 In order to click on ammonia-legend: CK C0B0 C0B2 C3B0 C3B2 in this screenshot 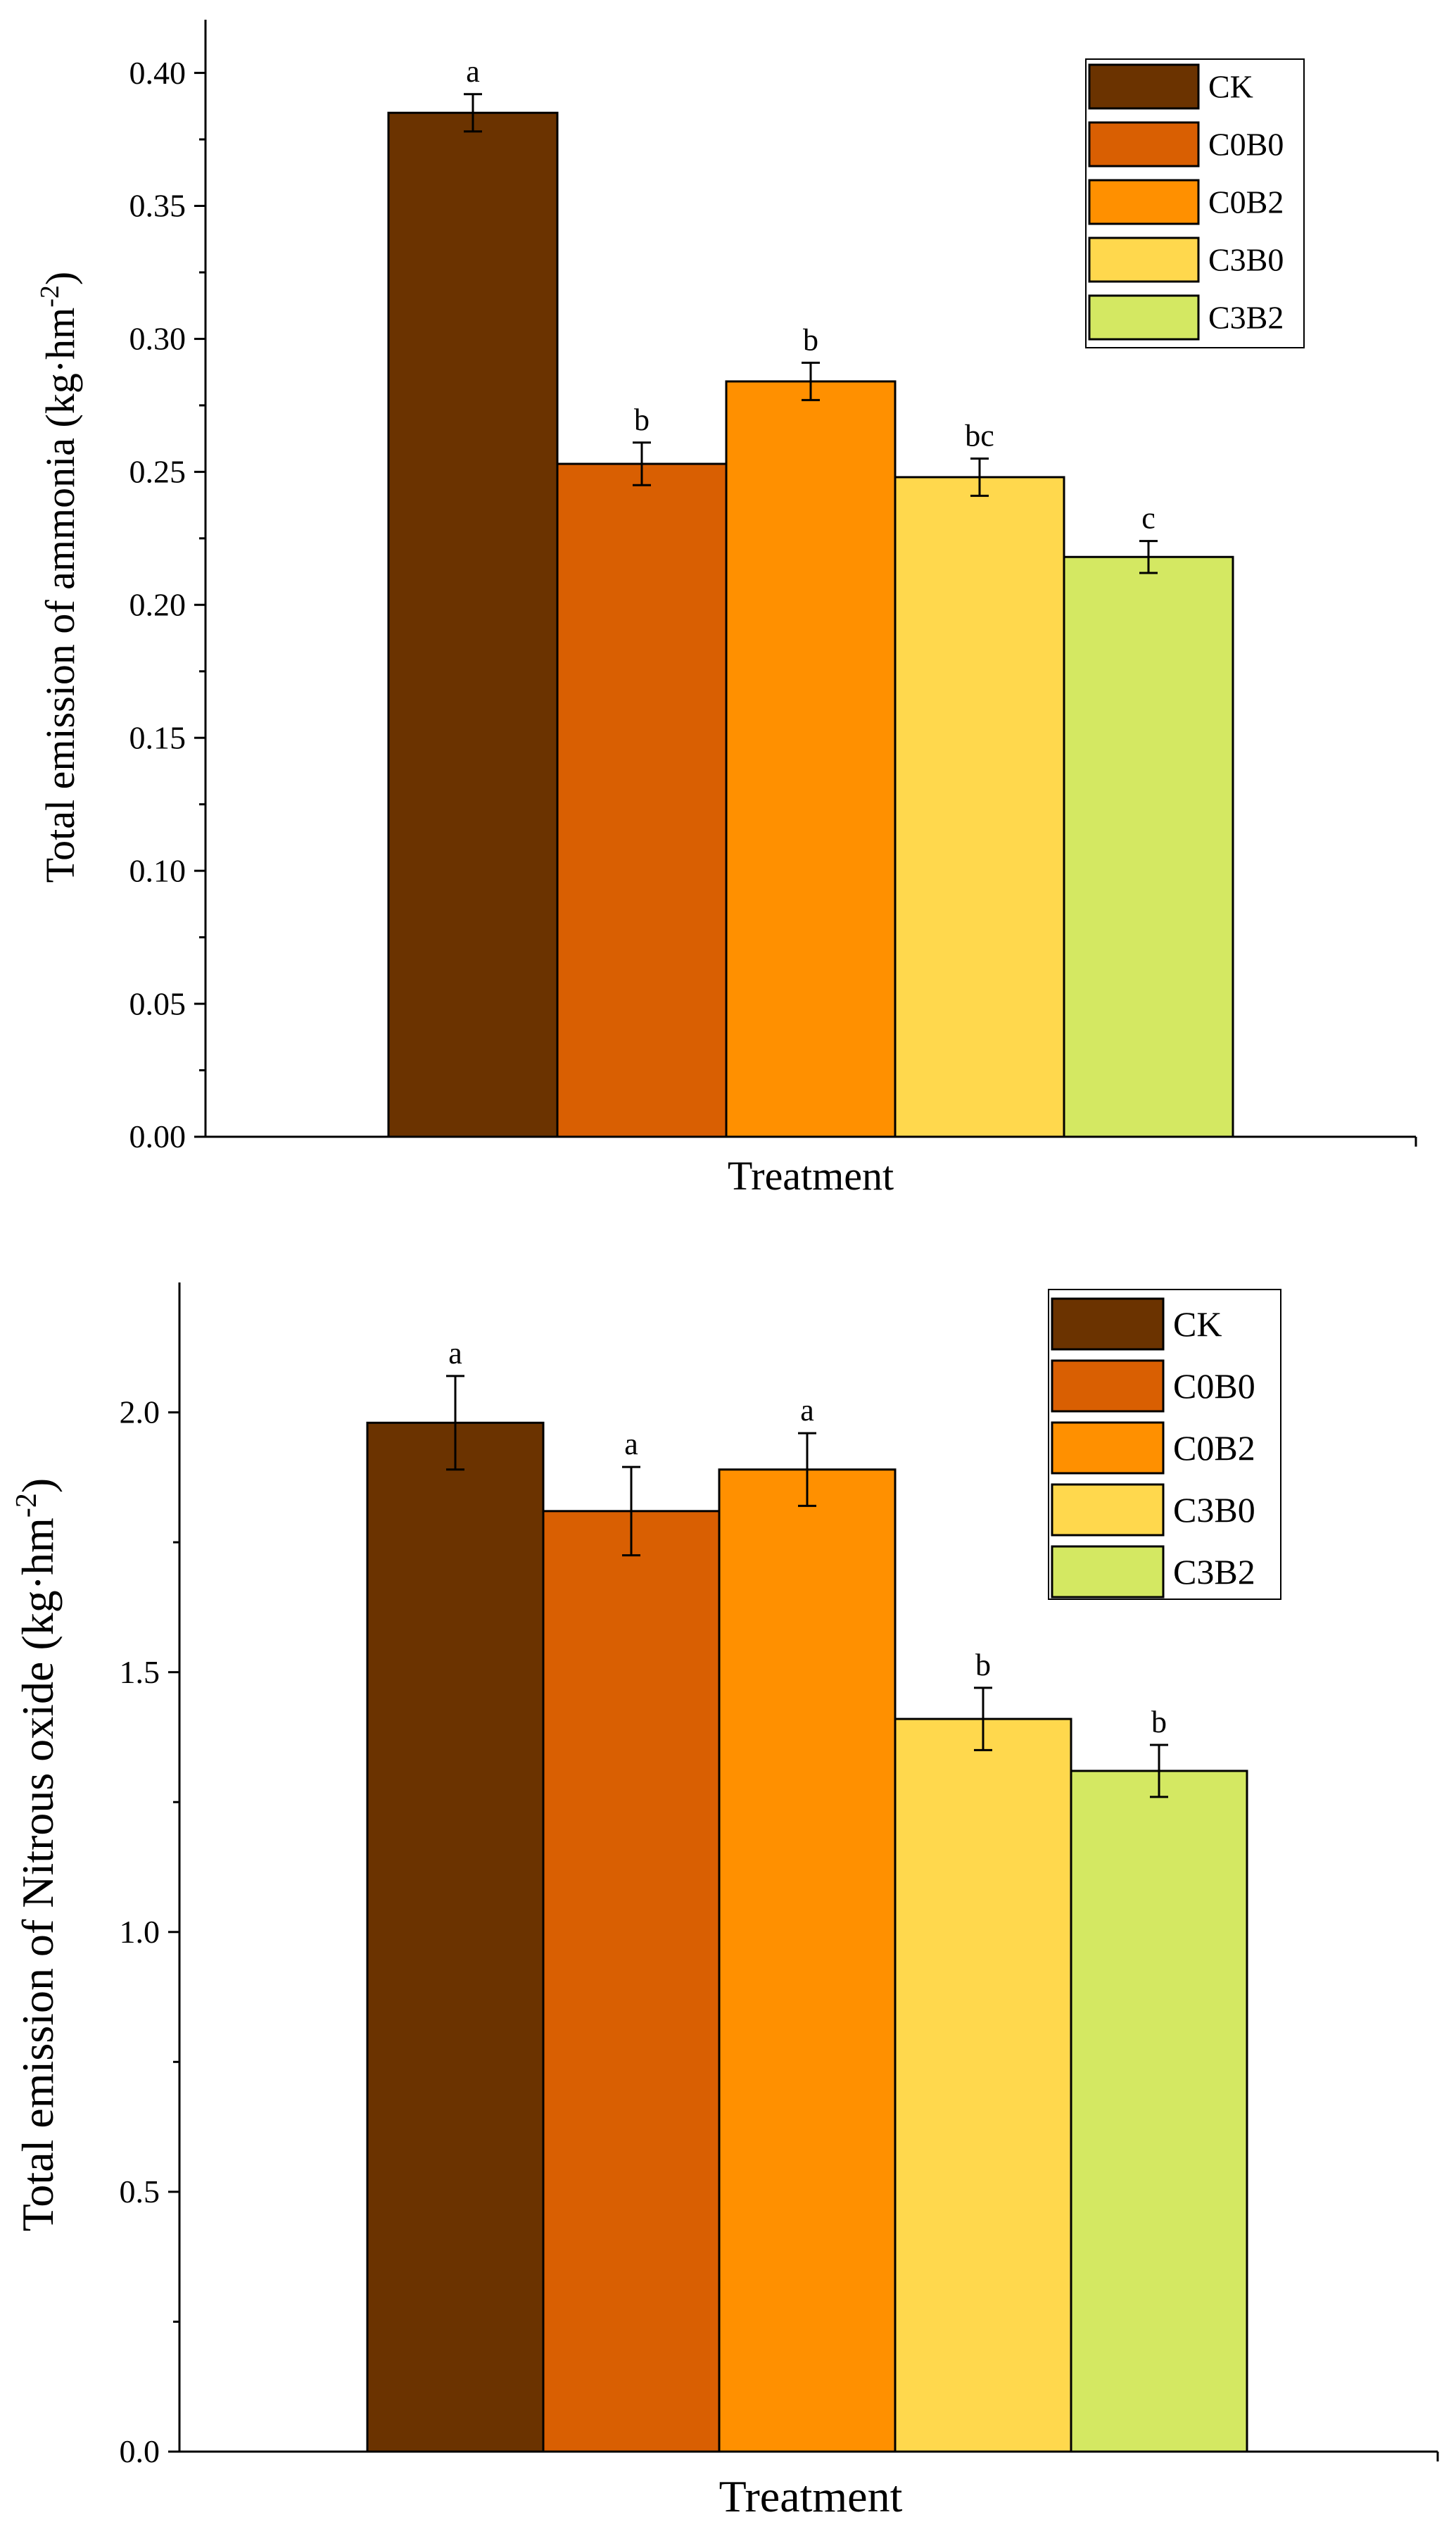, I will do `click(1195, 203)`.